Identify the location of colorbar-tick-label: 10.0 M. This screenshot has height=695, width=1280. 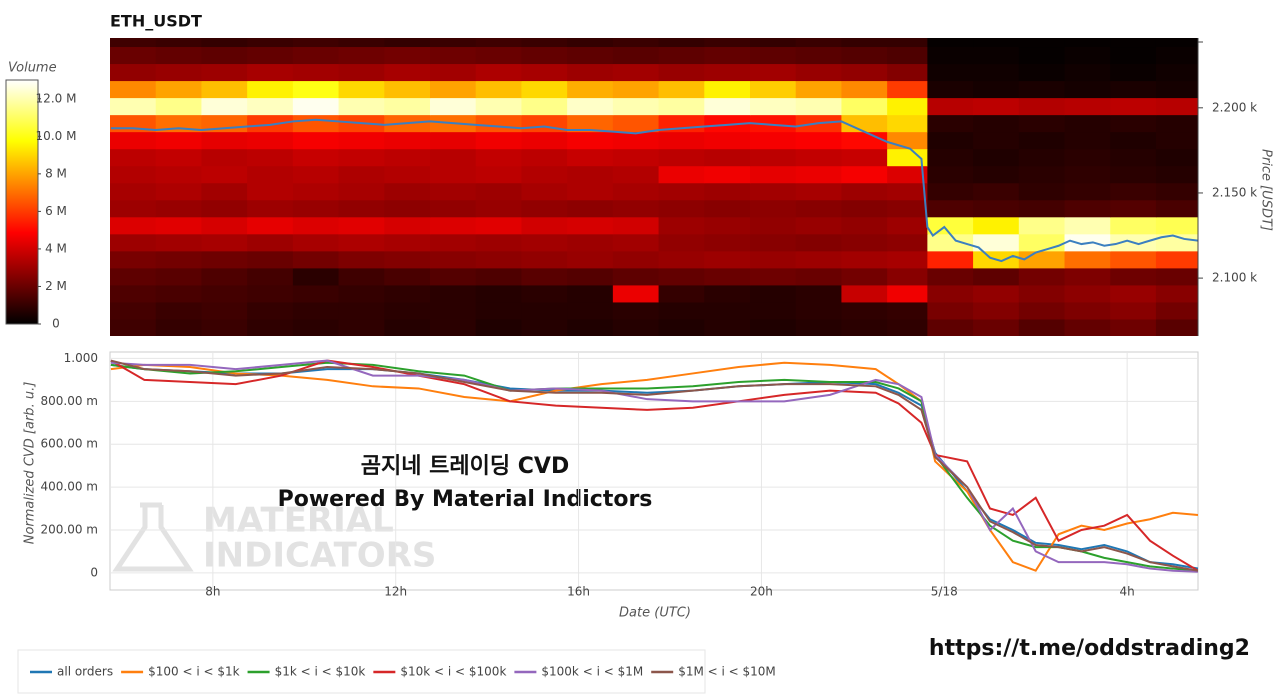
(56, 136).